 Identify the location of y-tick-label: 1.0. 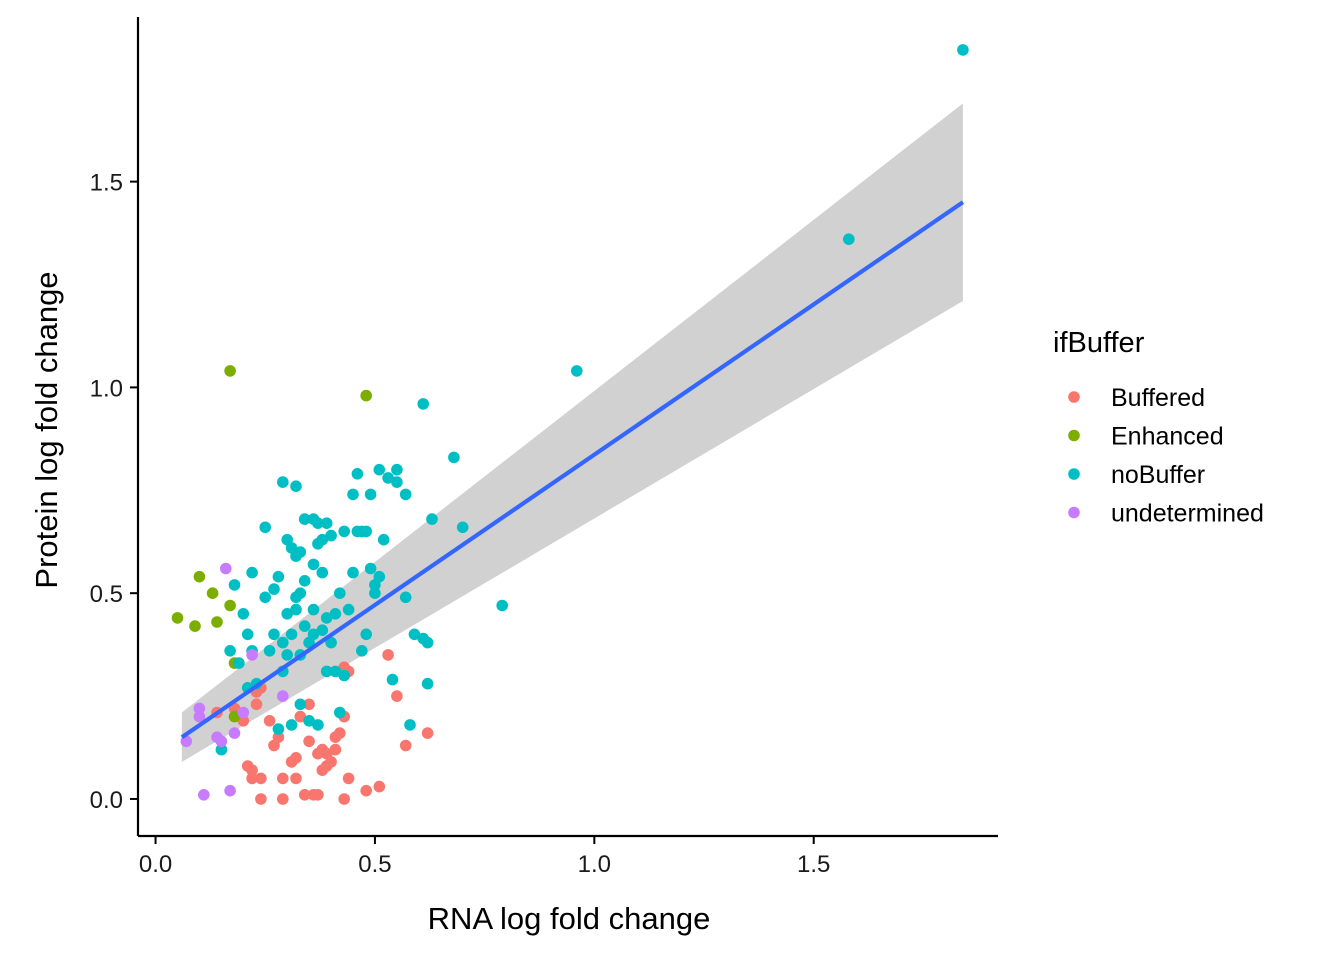
(106, 388).